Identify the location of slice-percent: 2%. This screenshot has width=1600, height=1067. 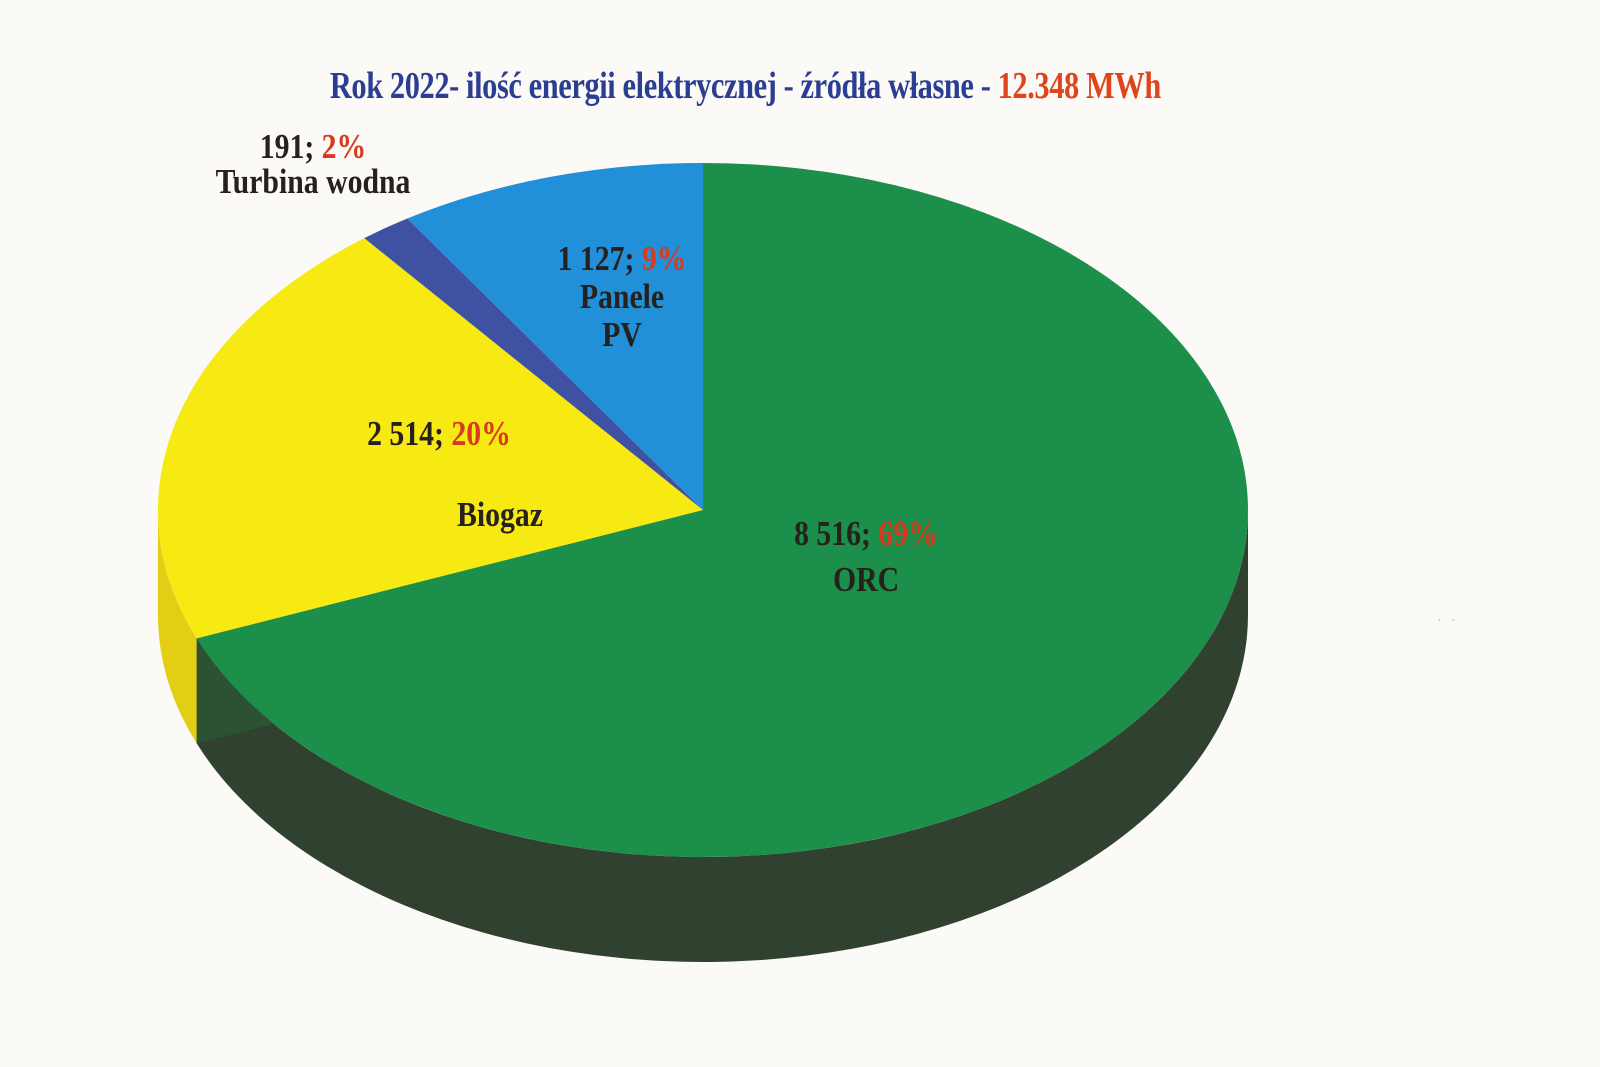
(344, 146).